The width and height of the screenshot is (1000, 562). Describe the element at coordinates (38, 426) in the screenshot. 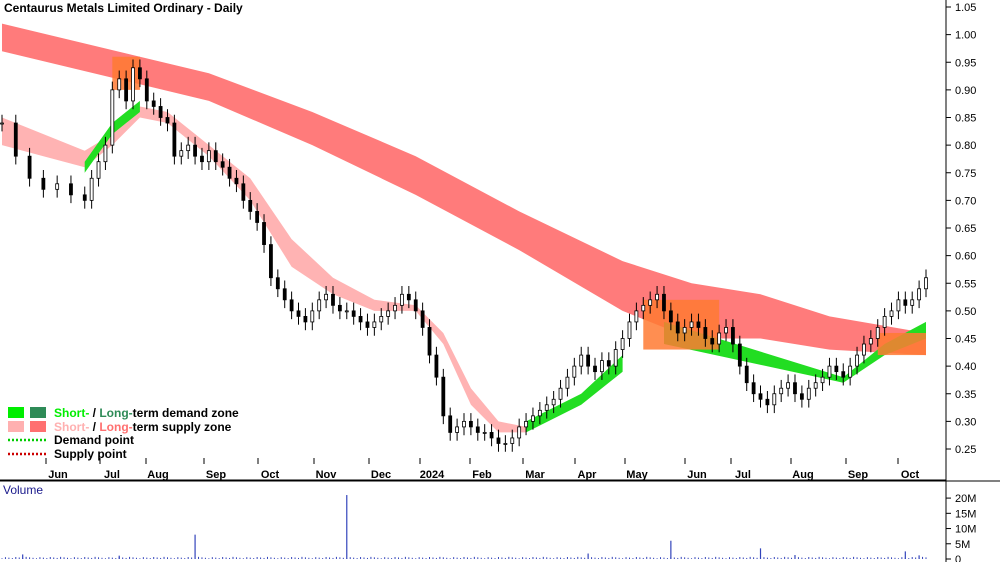

I see `legend-swatch-long` at that location.